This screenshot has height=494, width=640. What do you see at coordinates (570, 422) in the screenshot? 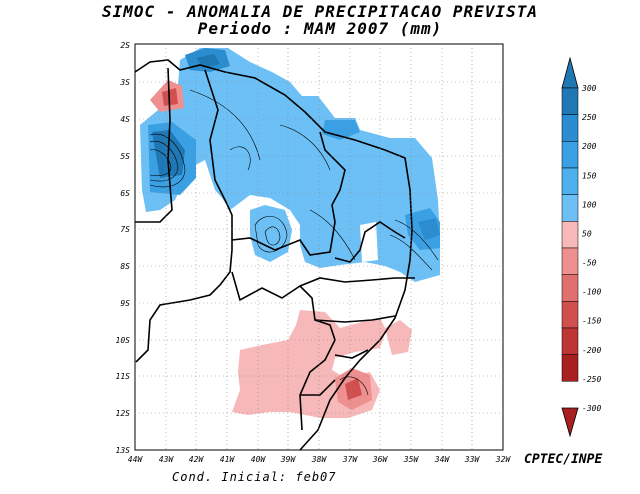
I see `legend-arrow-bottom` at bounding box center [570, 422].